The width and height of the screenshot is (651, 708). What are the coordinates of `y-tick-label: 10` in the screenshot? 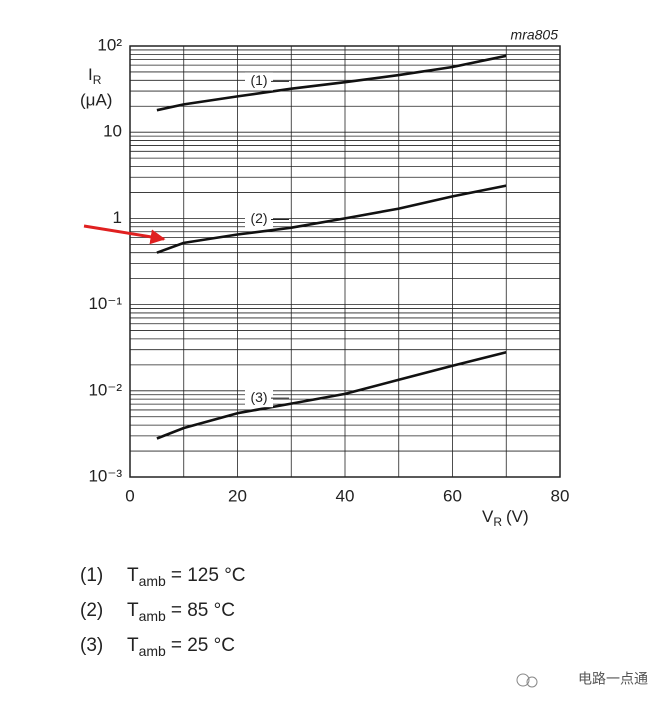 It's located at (112, 131).